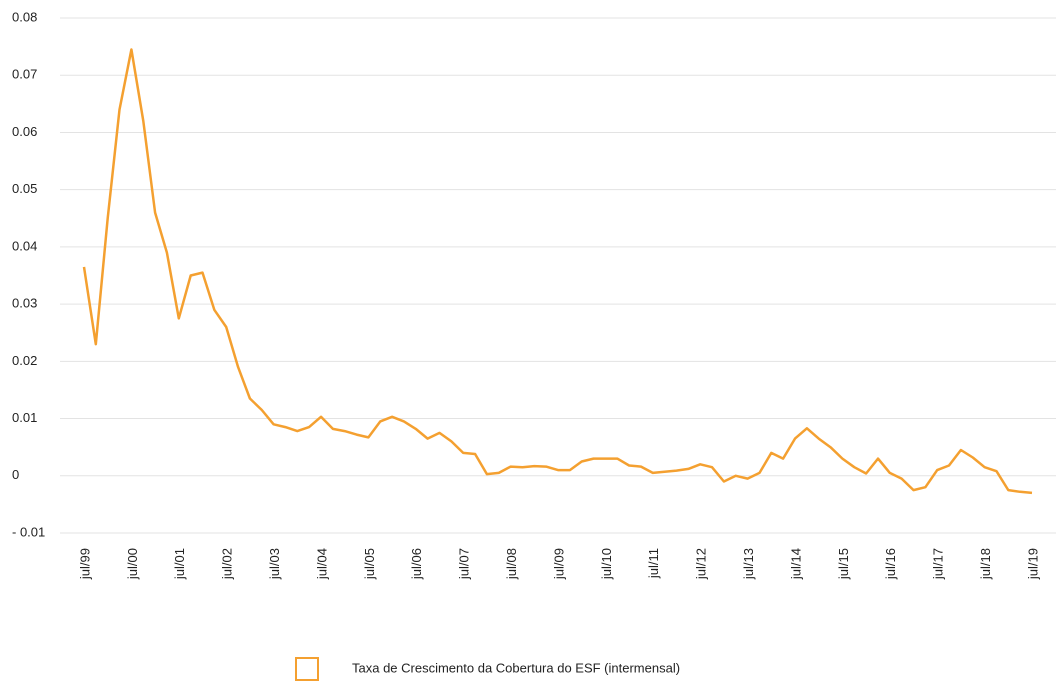 This screenshot has height=682, width=1056. I want to click on x-tick-label: jul/09, so click(558, 564).